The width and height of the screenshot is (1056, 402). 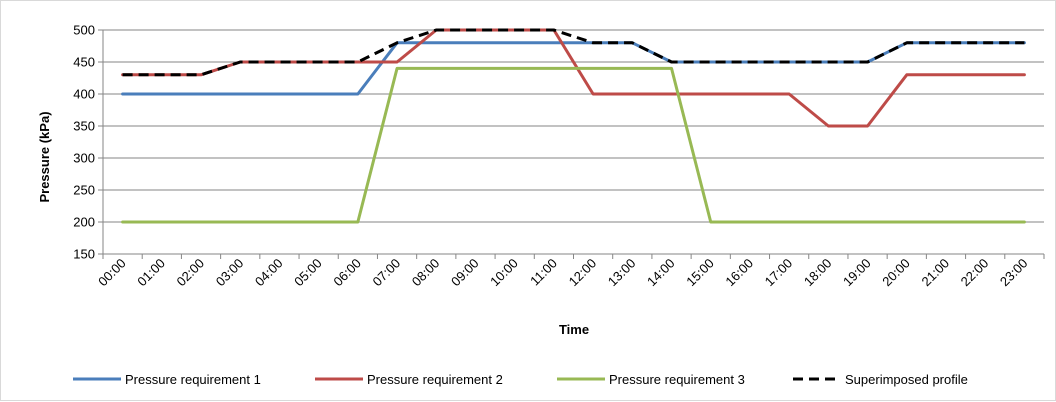 What do you see at coordinates (435, 379) in the screenshot?
I see `legend-label: Pressure requirement 2` at bounding box center [435, 379].